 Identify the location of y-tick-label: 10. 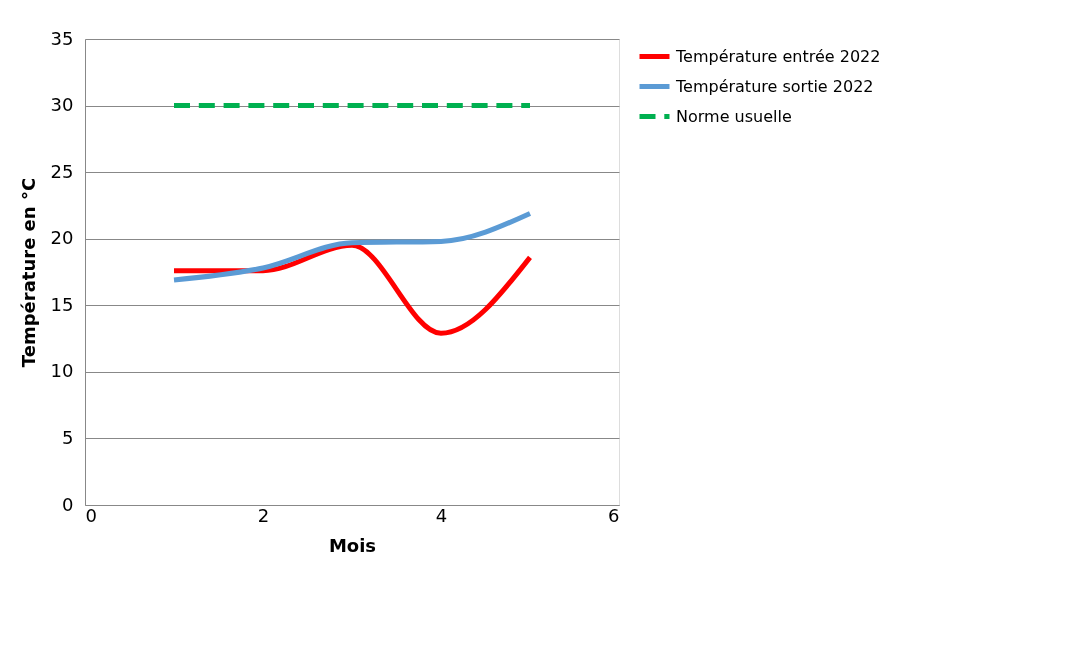
(62, 371).